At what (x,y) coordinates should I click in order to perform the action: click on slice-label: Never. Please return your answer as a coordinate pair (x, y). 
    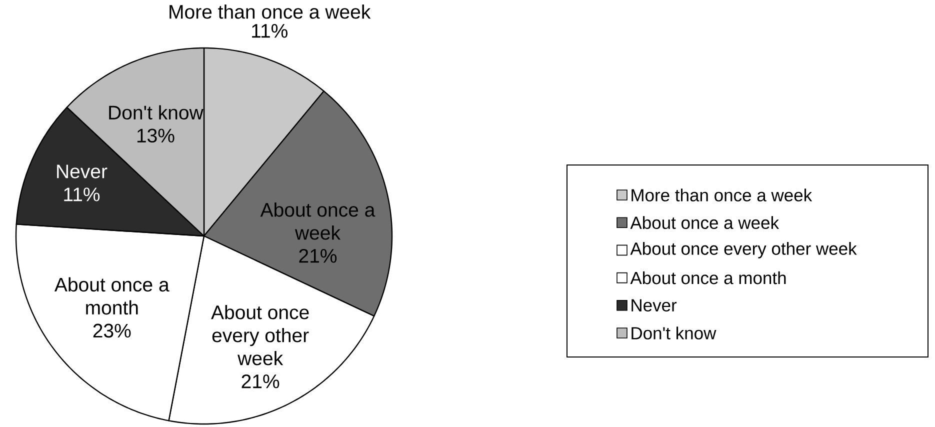
    Looking at the image, I should click on (82, 171).